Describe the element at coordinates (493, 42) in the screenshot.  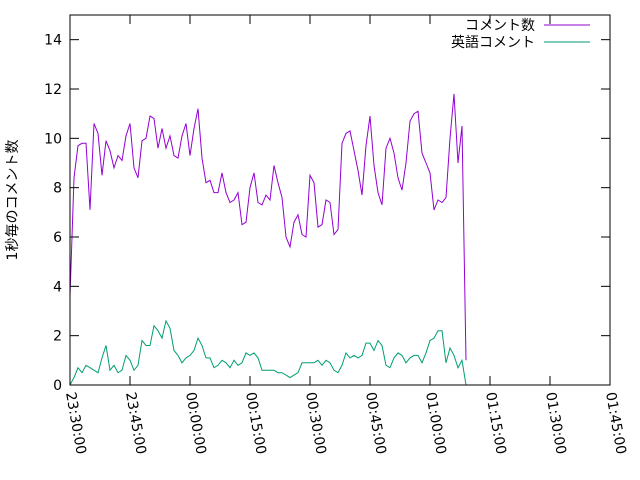
I see `legend-label: 英語コメント` at that location.